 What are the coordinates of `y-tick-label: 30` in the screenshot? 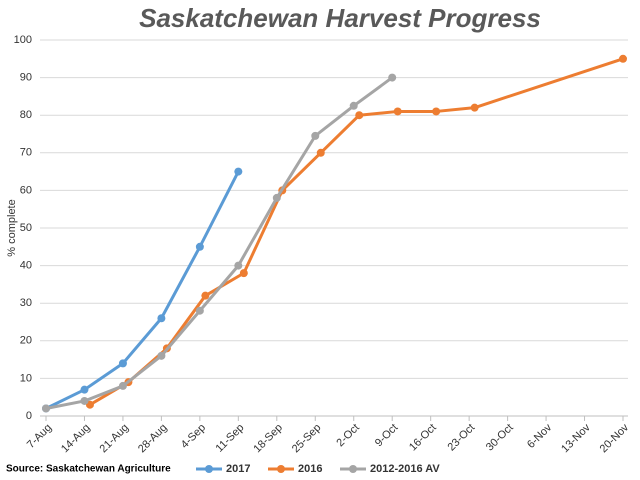 It's located at (26, 303).